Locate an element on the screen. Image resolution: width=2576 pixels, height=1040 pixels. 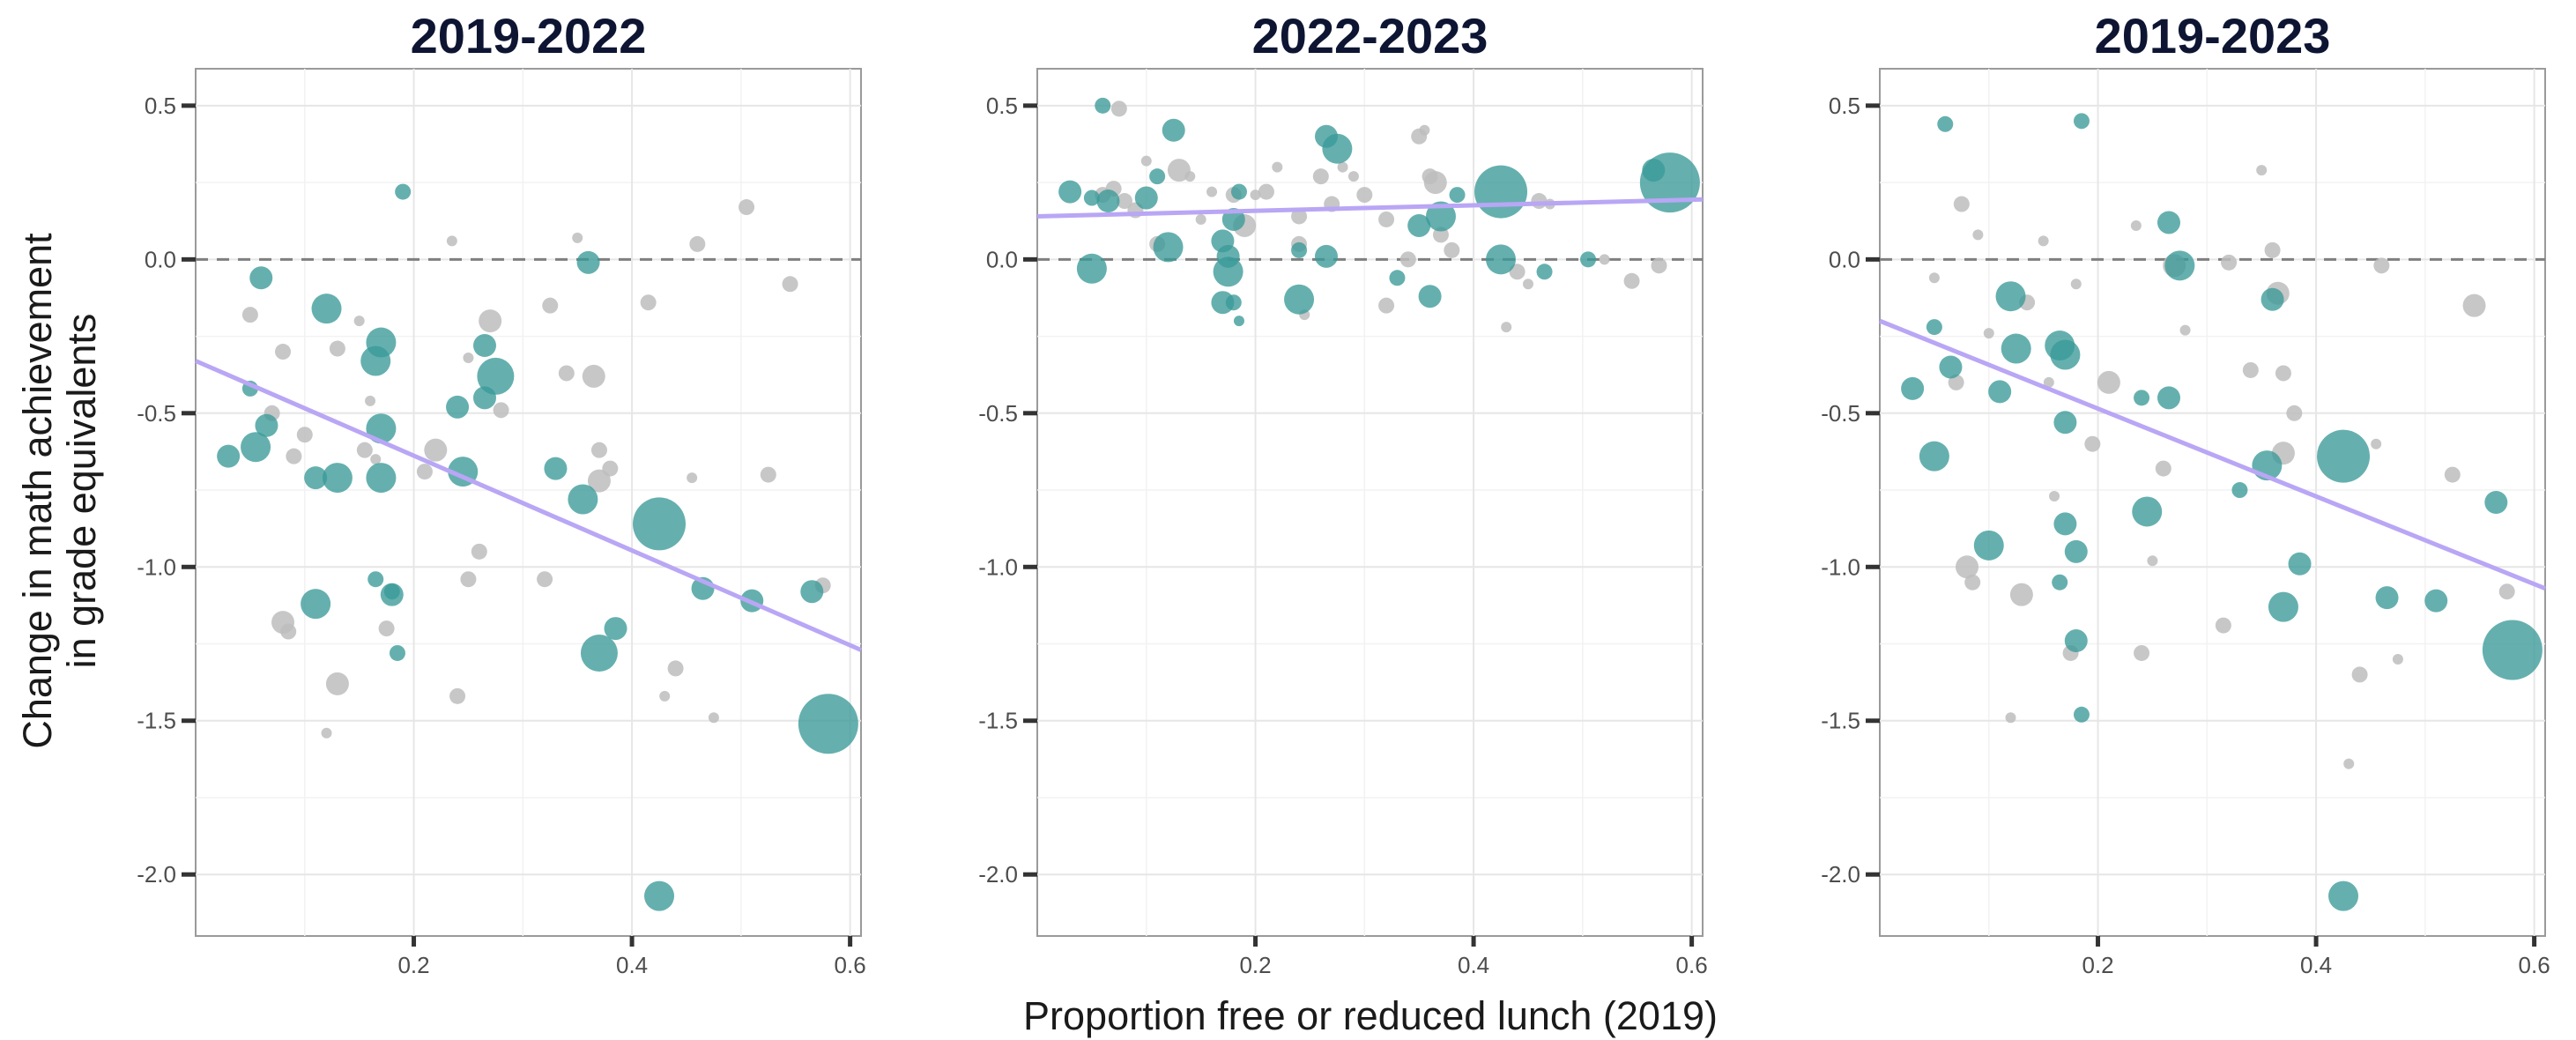
x-tick-label: 0.6 is located at coordinates (2534, 965).